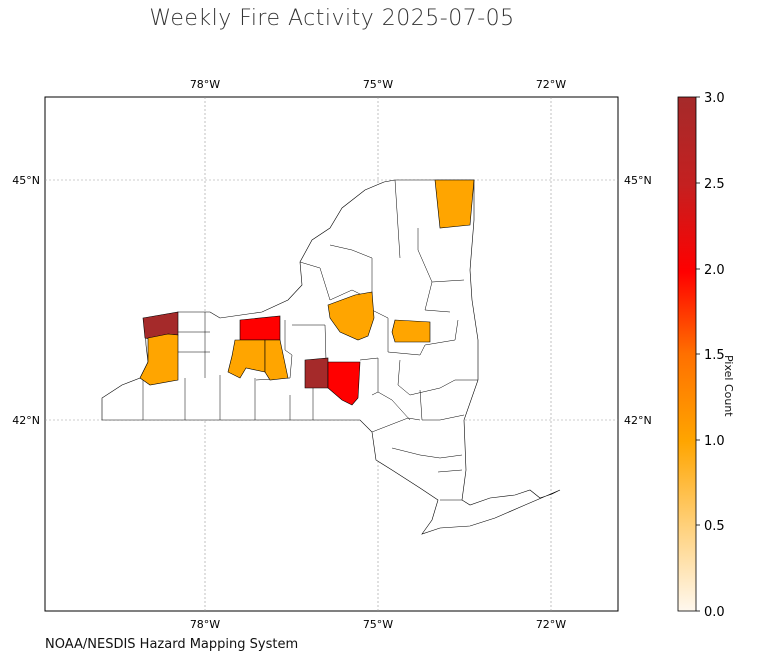  Describe the element at coordinates (411, 331) in the screenshot. I see `county-herkimer-area` at that location.